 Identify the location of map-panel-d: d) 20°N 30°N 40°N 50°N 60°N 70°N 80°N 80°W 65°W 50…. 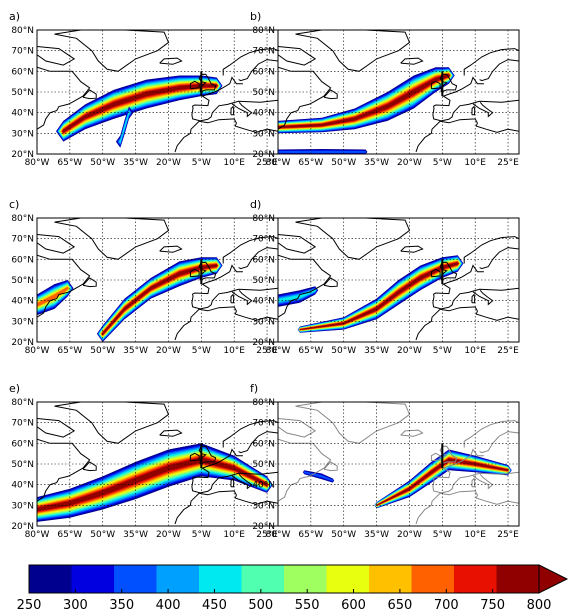
(385, 277).